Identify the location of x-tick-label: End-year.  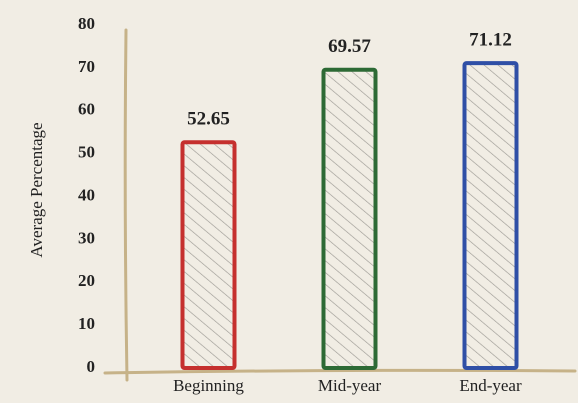
(490, 385).